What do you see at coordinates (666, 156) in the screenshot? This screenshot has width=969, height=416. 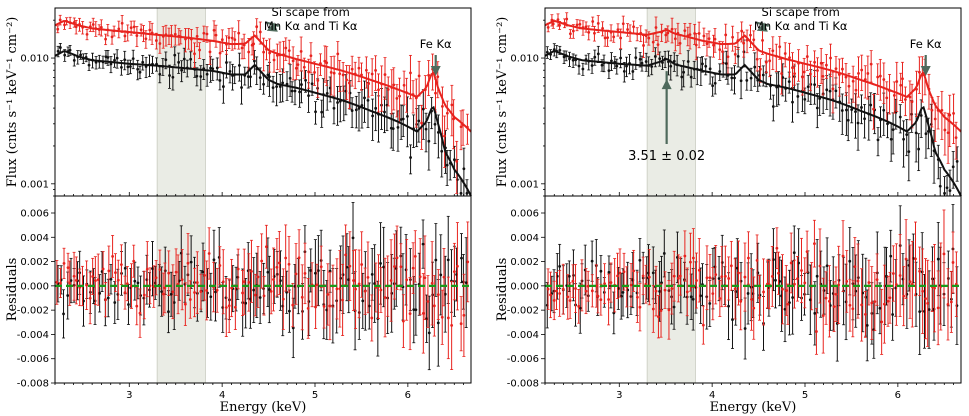 I see `annotation-text: 3.51 ± 0.02` at bounding box center [666, 156].